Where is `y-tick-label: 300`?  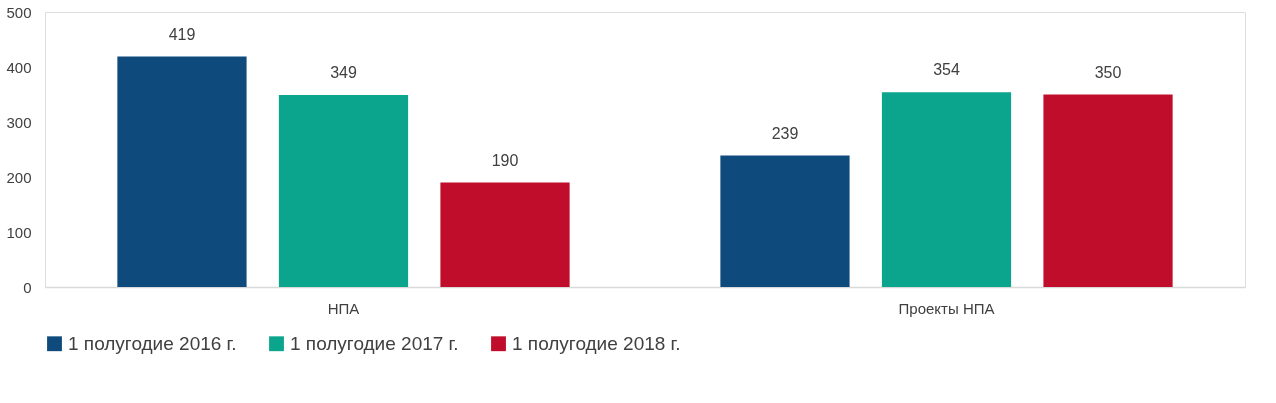 y-tick-label: 300 is located at coordinates (19, 122).